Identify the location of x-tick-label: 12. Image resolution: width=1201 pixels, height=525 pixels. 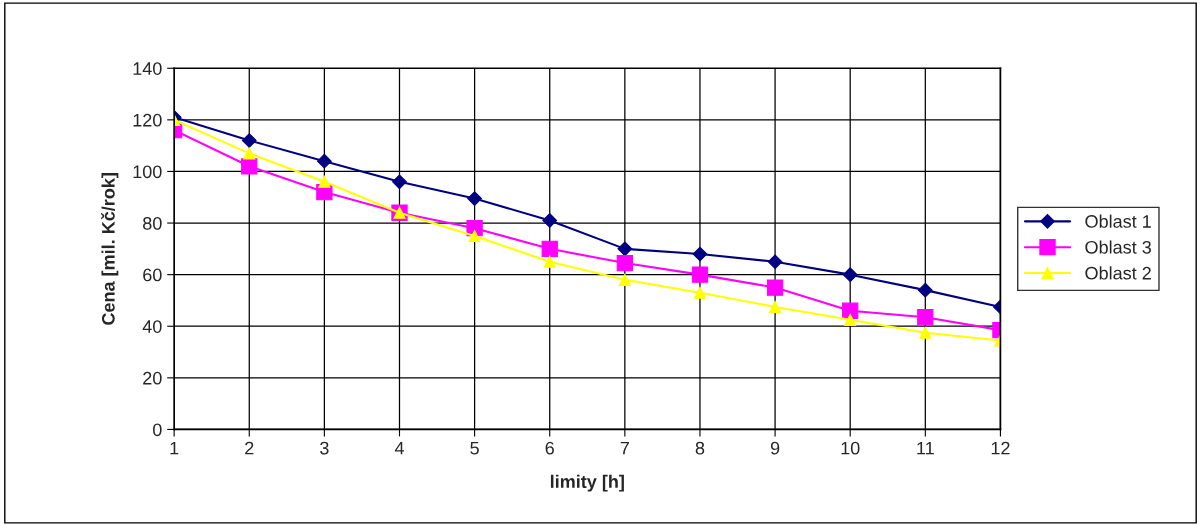
(1000, 448).